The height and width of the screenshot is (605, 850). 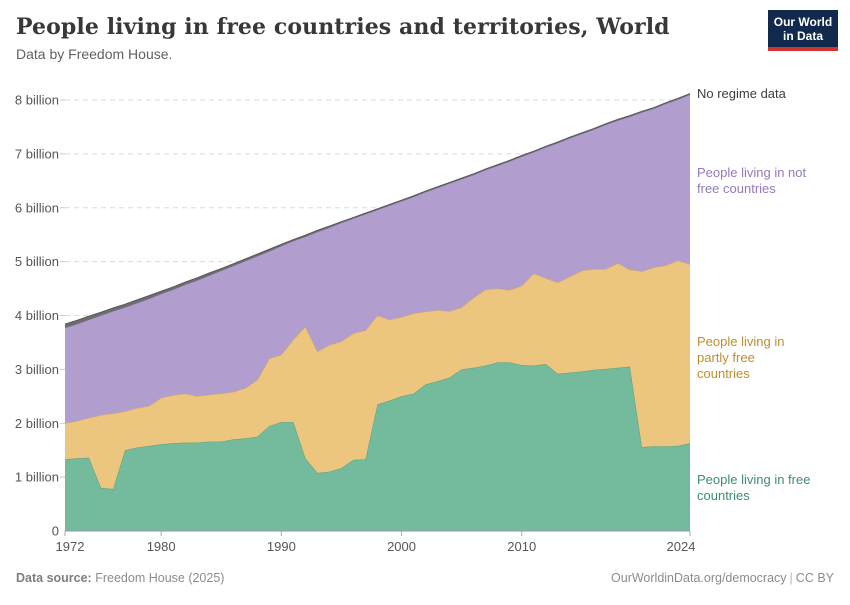 I want to click on y-axis-label: 7 billion, so click(x=37, y=153).